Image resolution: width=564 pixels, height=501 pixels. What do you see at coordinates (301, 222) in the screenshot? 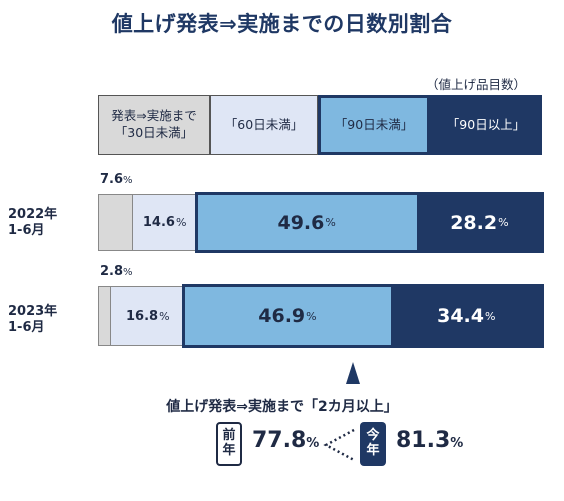
I see `data-label: 49.6` at bounding box center [301, 222].